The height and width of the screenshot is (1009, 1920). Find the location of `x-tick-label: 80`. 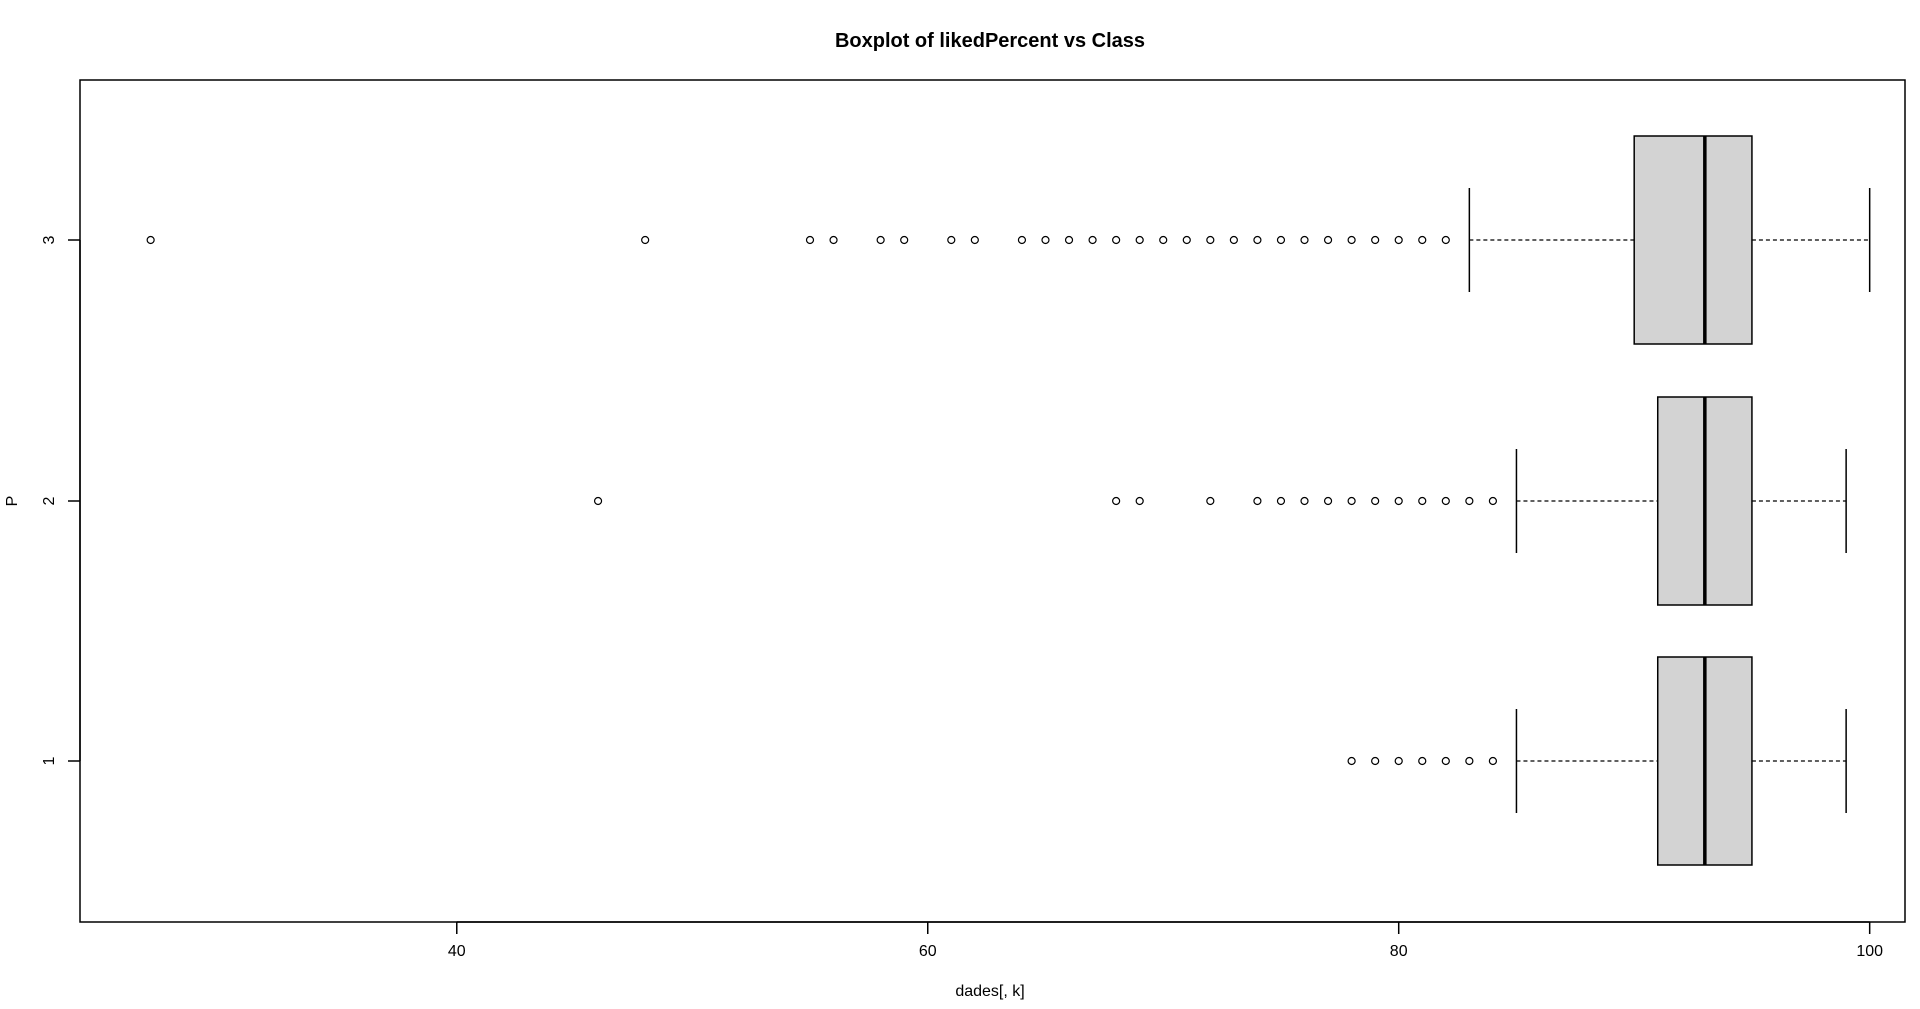

x-tick-label: 80 is located at coordinates (1399, 951).